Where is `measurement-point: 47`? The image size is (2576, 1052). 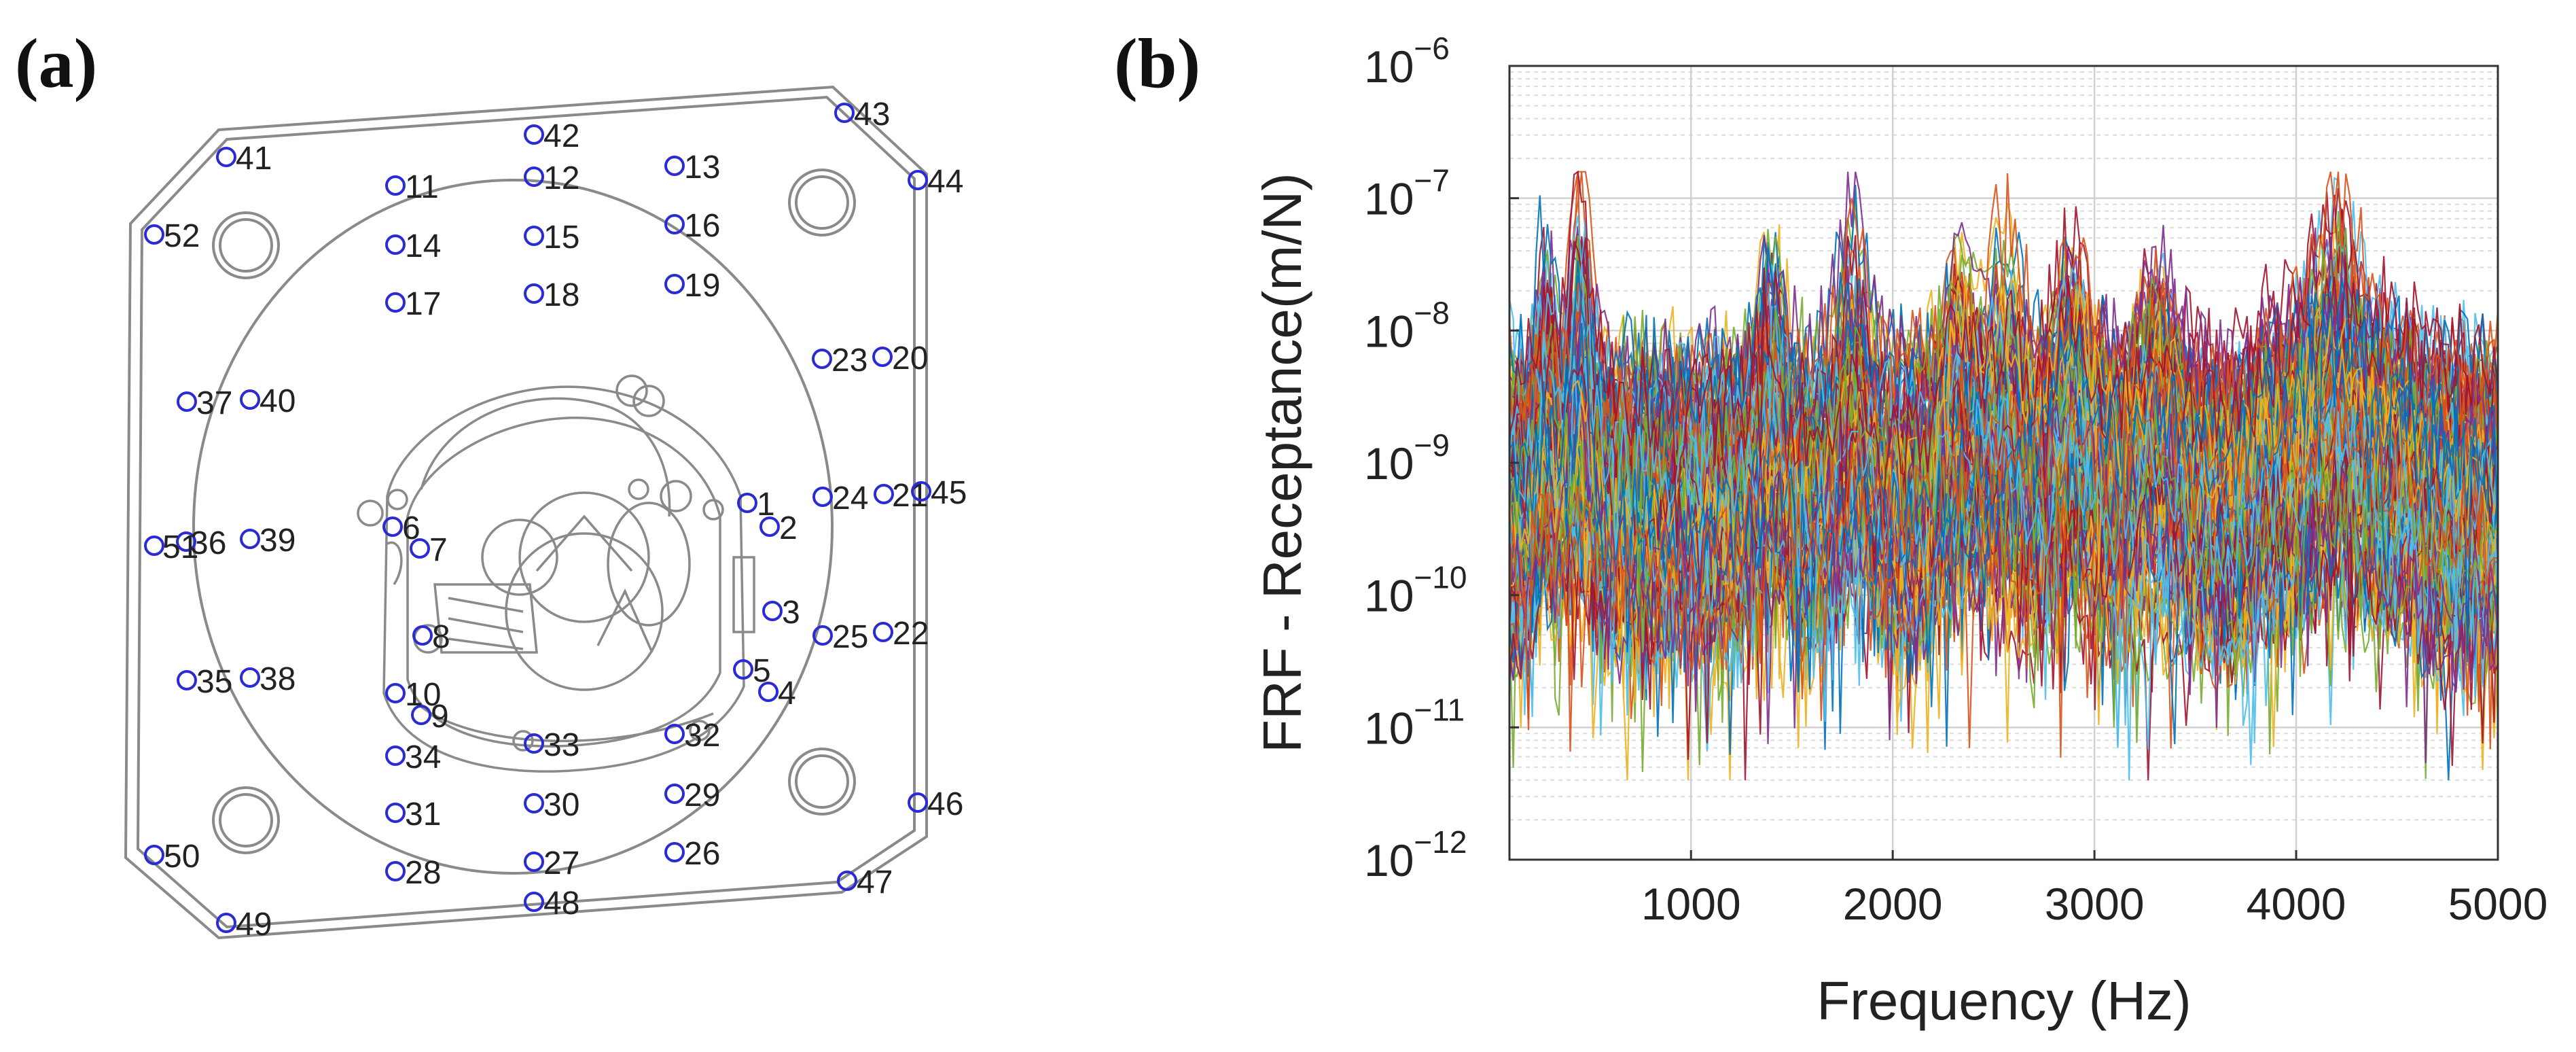
measurement-point: 47 is located at coordinates (865, 882).